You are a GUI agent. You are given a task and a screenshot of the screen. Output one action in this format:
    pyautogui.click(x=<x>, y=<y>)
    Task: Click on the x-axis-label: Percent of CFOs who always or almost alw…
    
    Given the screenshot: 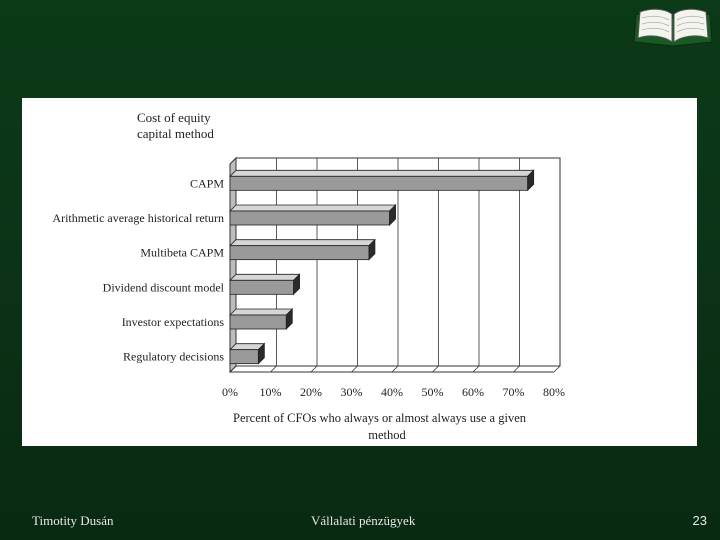 What is the action you would take?
    pyautogui.click(x=380, y=426)
    